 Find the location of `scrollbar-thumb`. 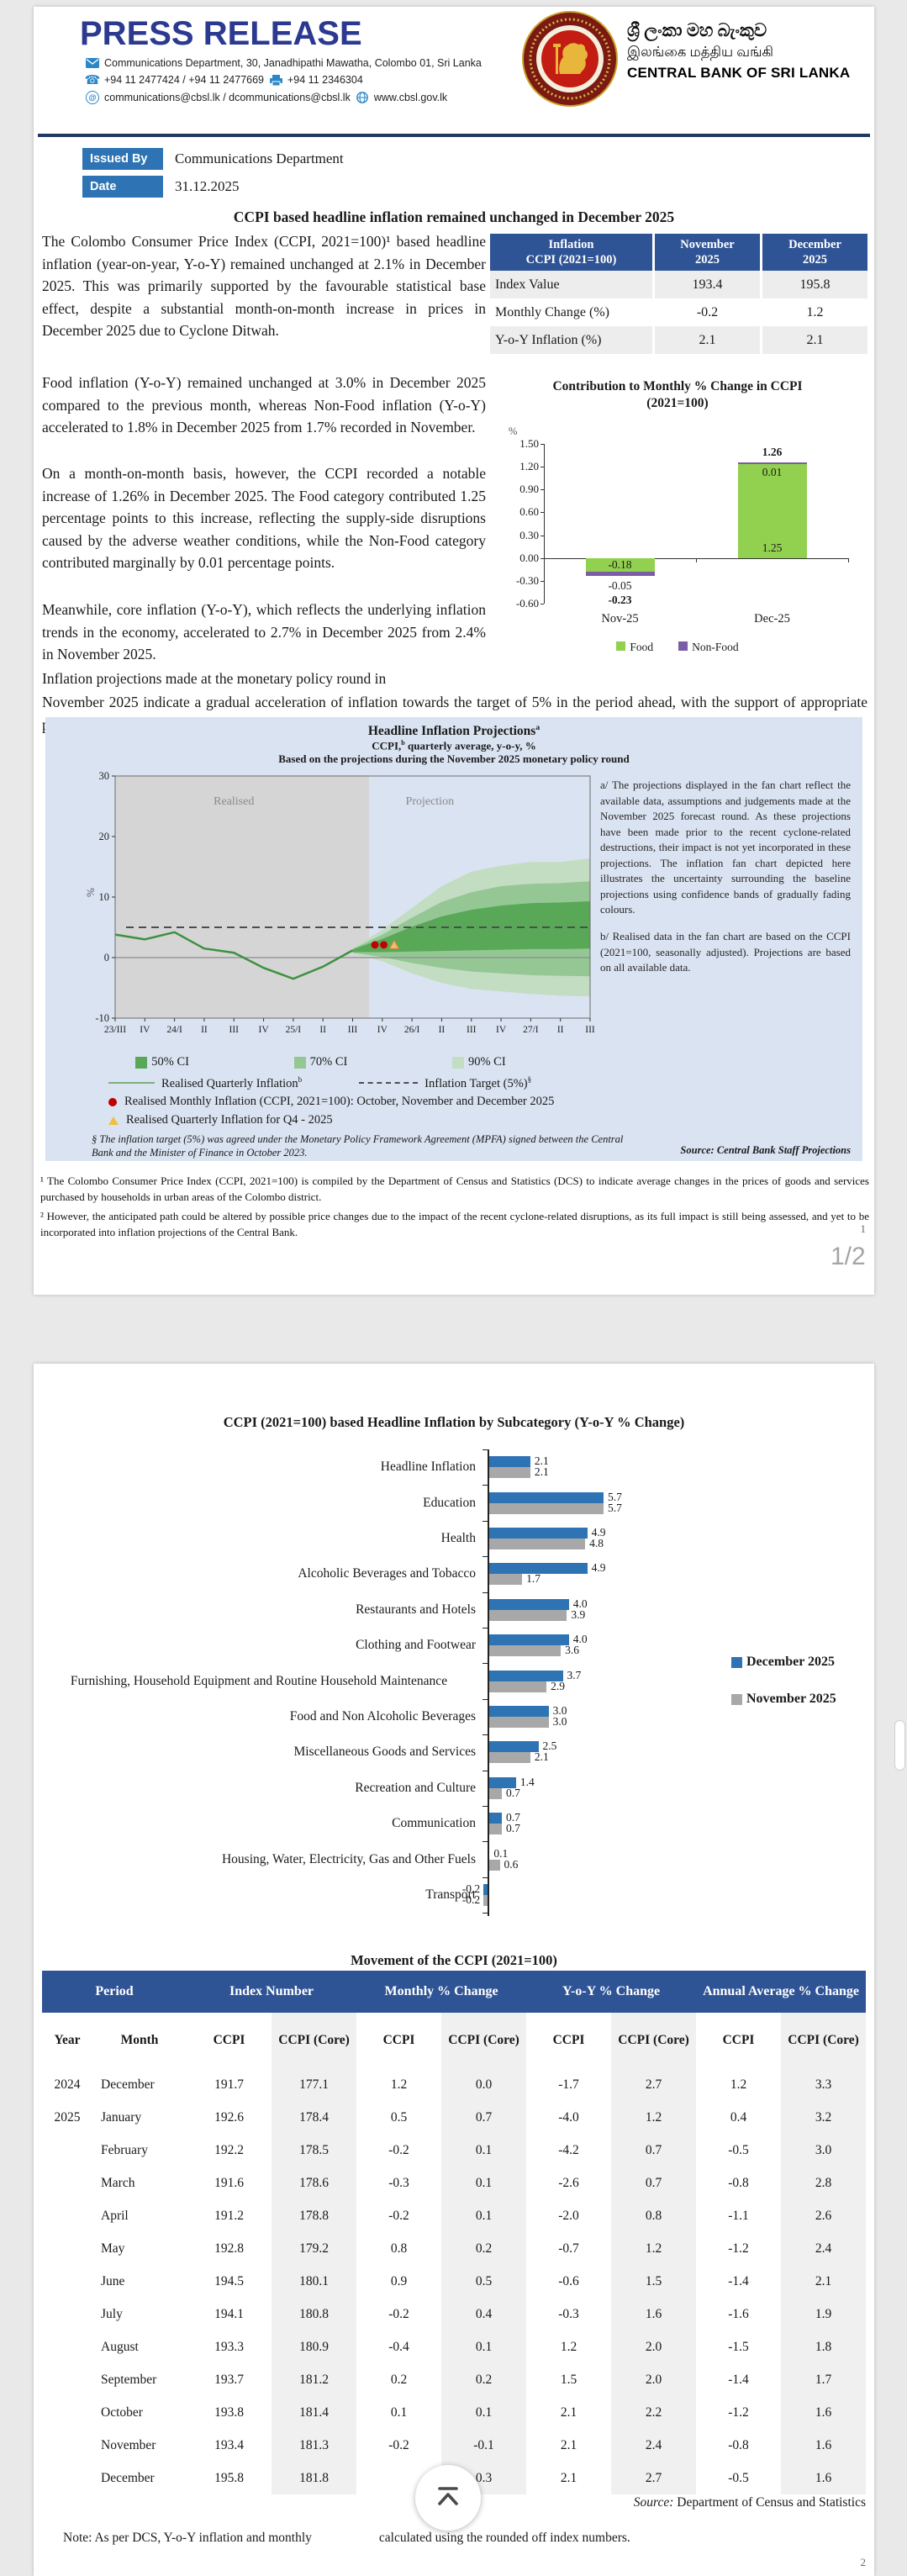

scrollbar-thumb is located at coordinates (899, 1746).